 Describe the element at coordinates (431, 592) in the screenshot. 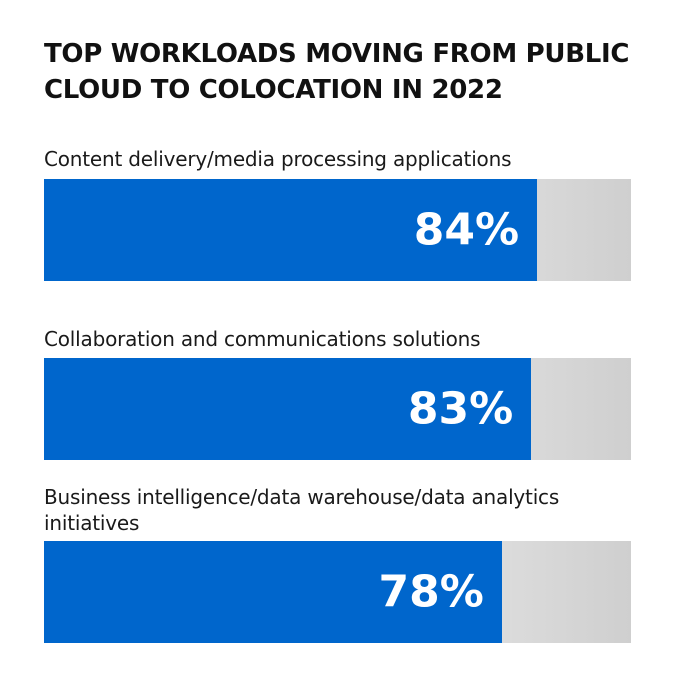

I see `bar-value-label: 78%` at that location.